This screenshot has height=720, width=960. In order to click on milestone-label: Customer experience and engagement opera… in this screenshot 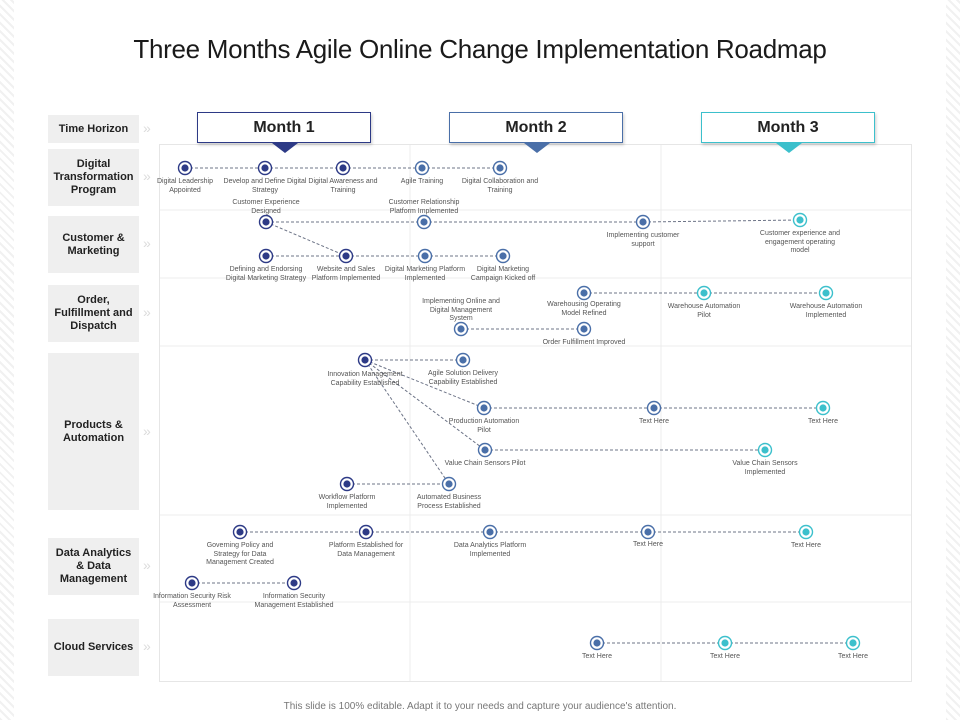, I will do `click(800, 242)`.